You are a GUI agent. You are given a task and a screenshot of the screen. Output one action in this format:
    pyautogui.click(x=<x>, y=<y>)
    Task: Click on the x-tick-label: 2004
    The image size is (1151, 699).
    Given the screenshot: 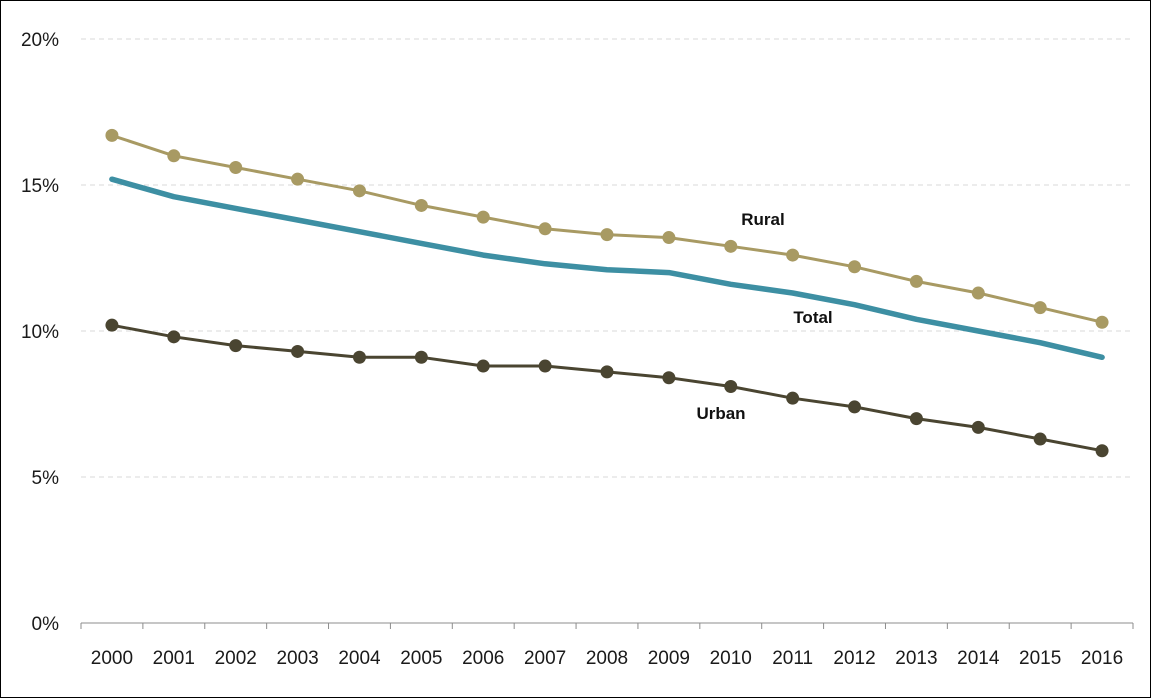 What is the action you would take?
    pyautogui.click(x=359, y=658)
    